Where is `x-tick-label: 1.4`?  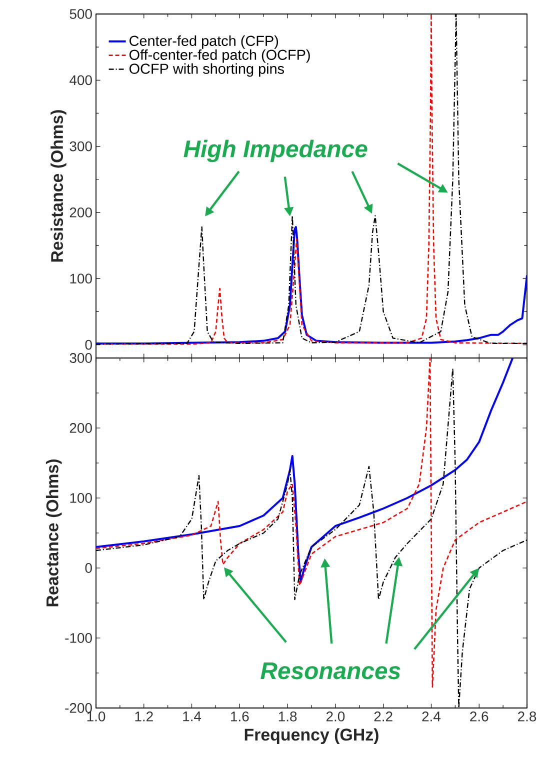 x-tick-label: 1.4 is located at coordinates (192, 717).